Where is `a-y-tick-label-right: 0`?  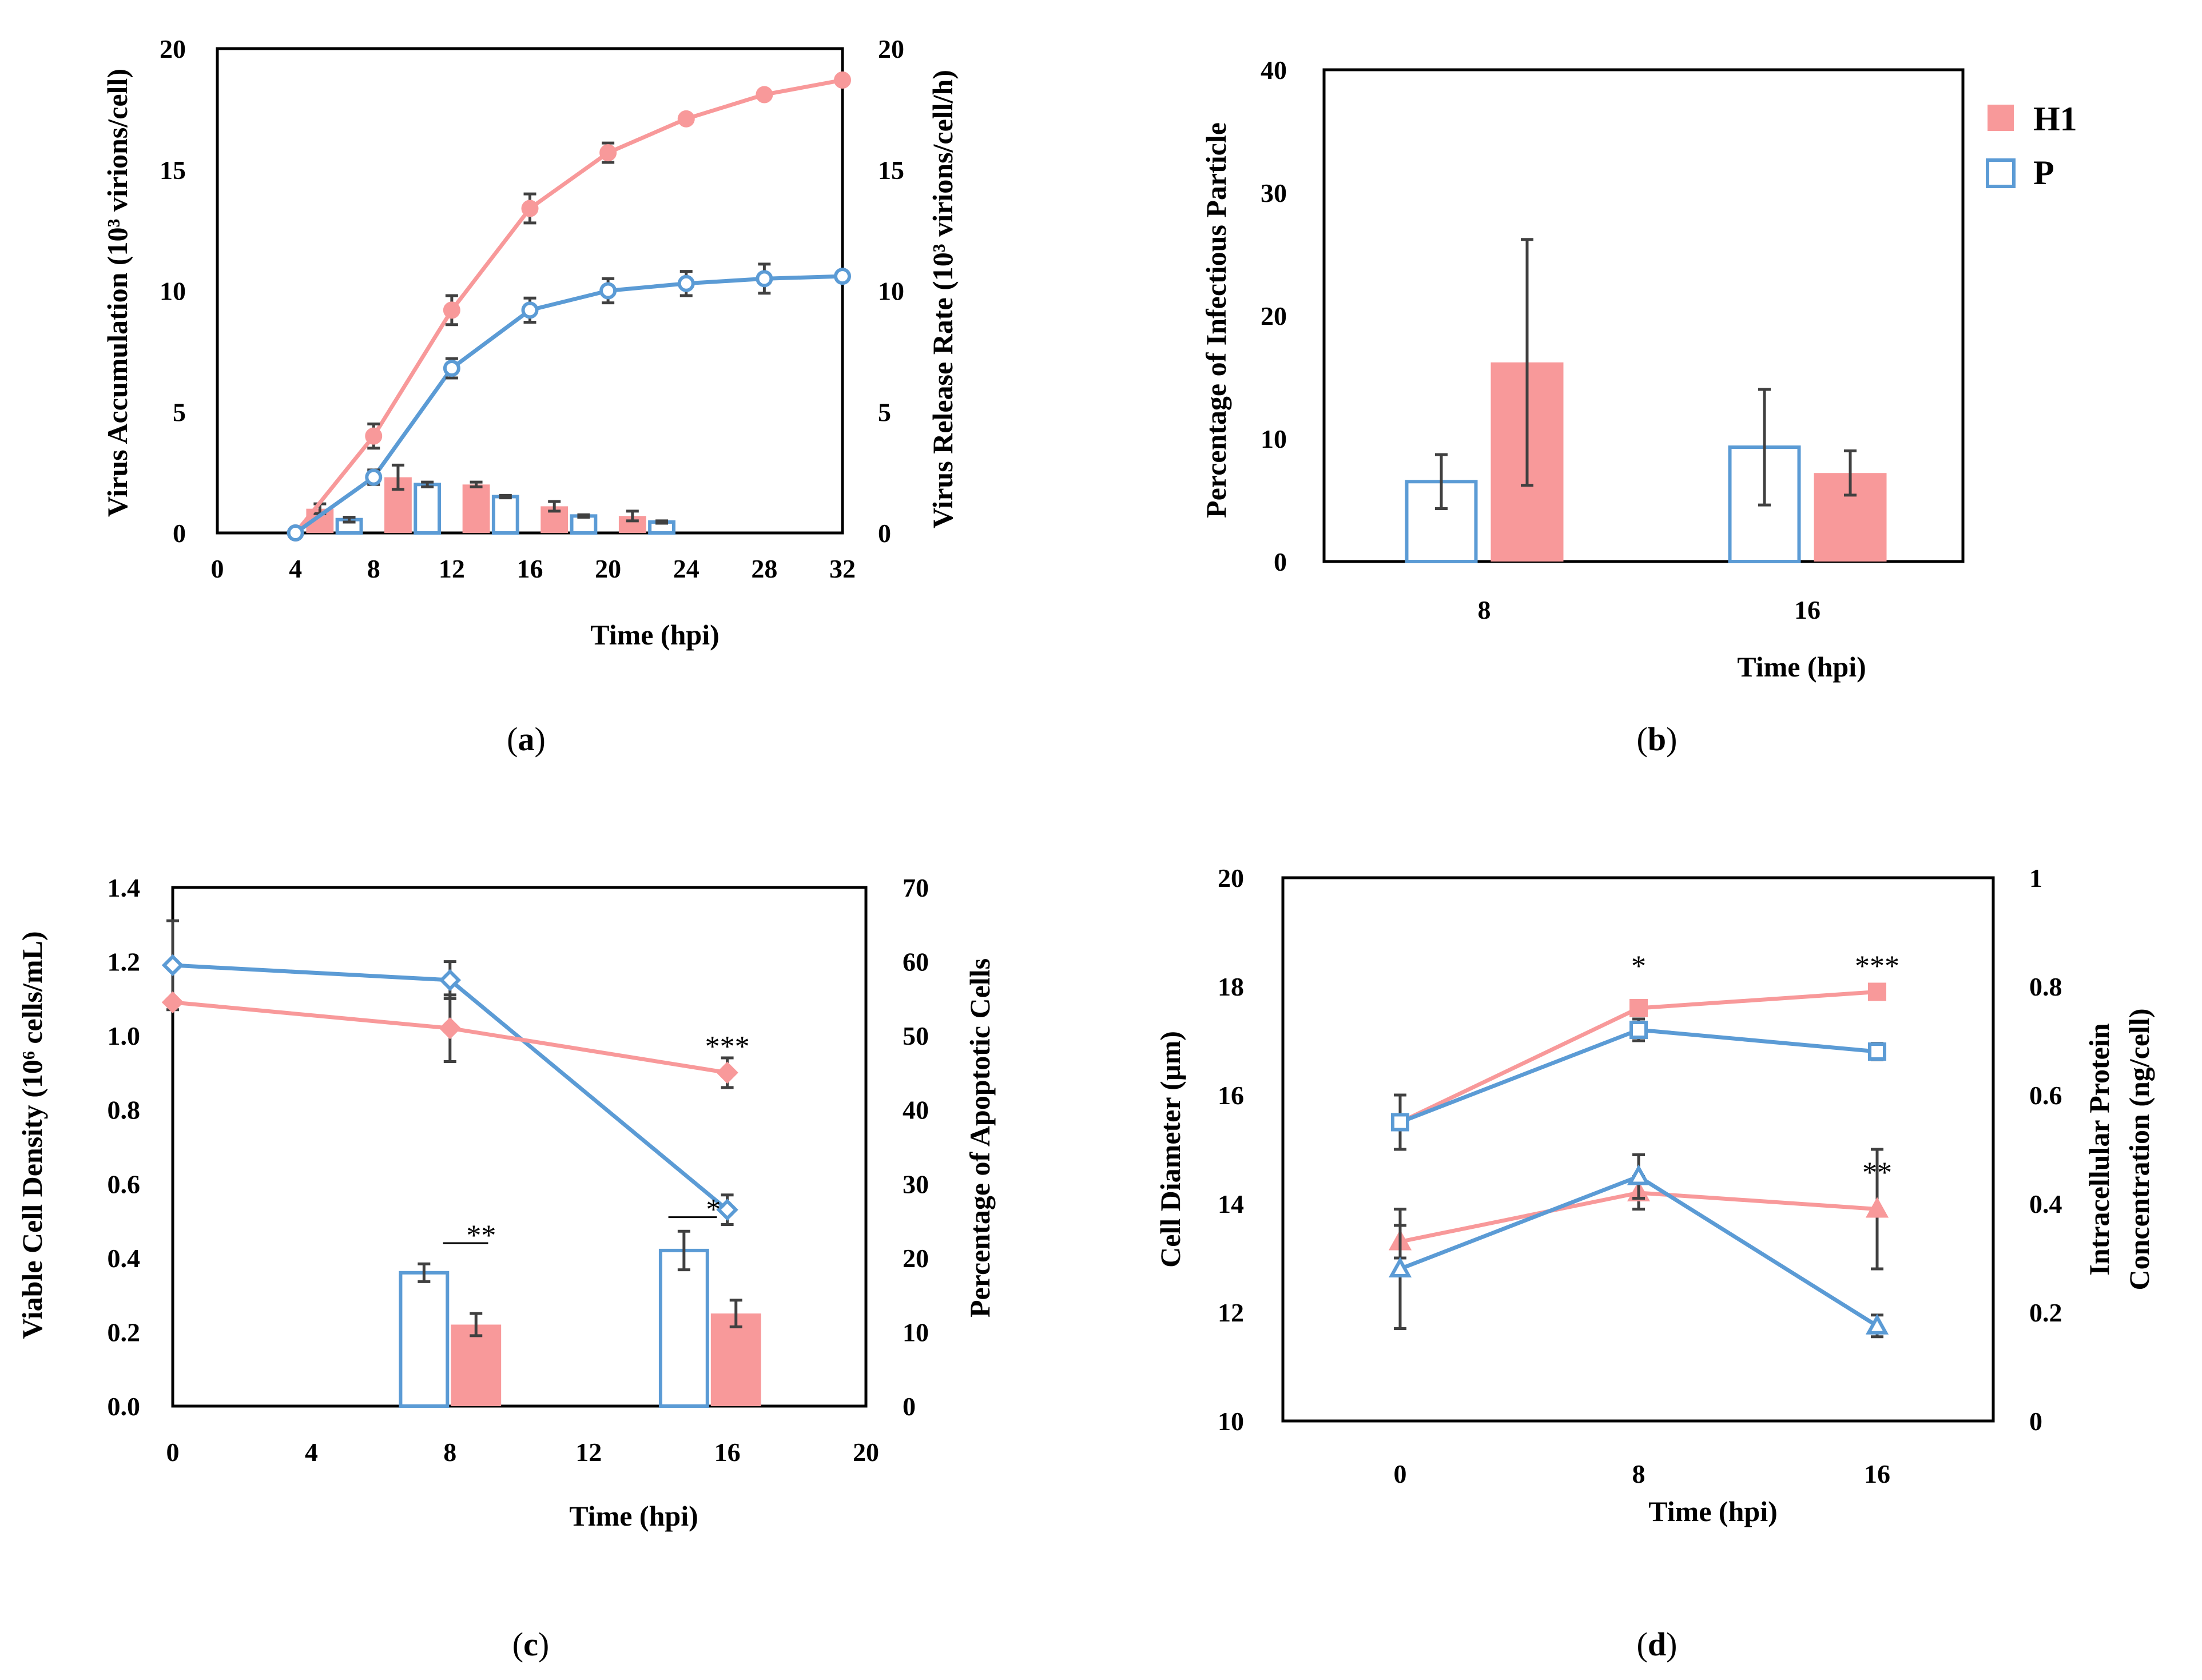 a-y-tick-label-right: 0 is located at coordinates (884, 533).